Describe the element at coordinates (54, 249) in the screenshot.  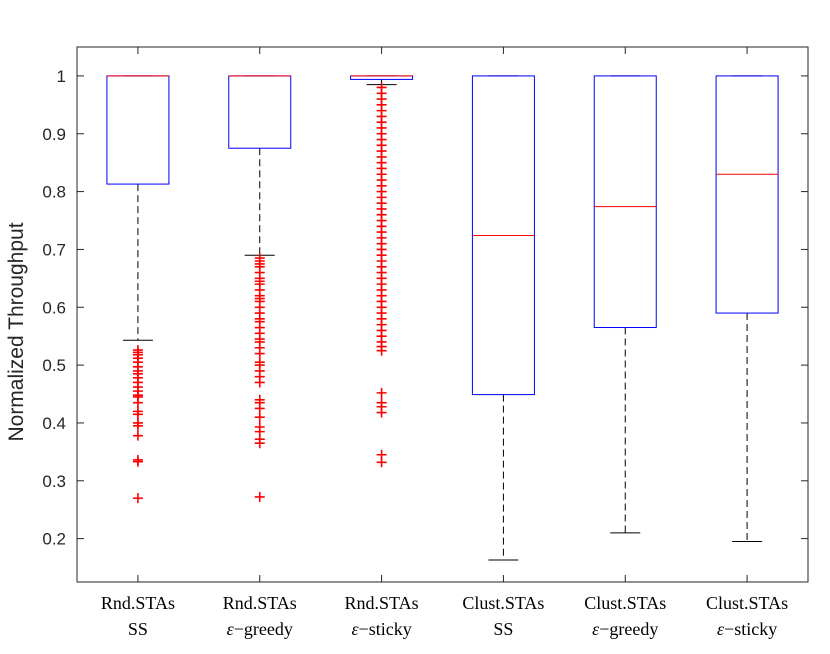
I see `y-tick-label: 0.7` at that location.